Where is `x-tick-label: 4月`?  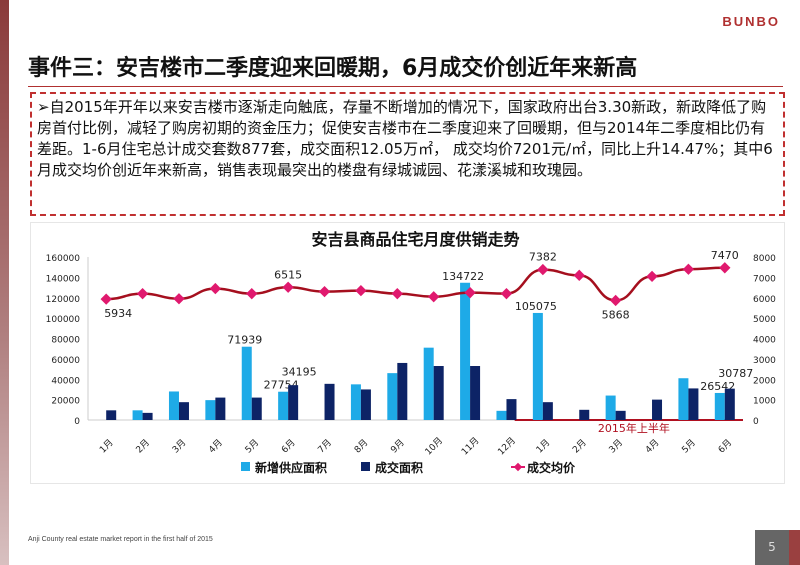
x-tick-label: 4月 is located at coordinates (652, 446).